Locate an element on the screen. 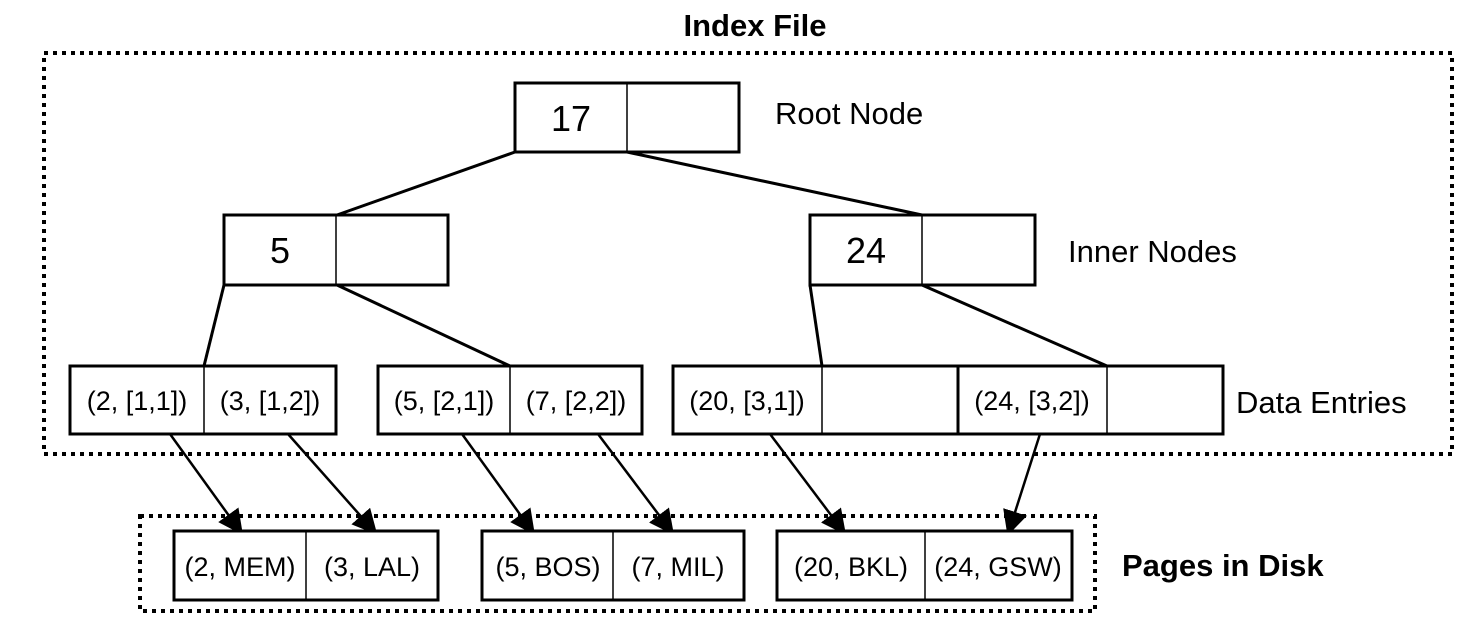  data-entry-24: (24, [3,2]) is located at coordinates (1032, 401).